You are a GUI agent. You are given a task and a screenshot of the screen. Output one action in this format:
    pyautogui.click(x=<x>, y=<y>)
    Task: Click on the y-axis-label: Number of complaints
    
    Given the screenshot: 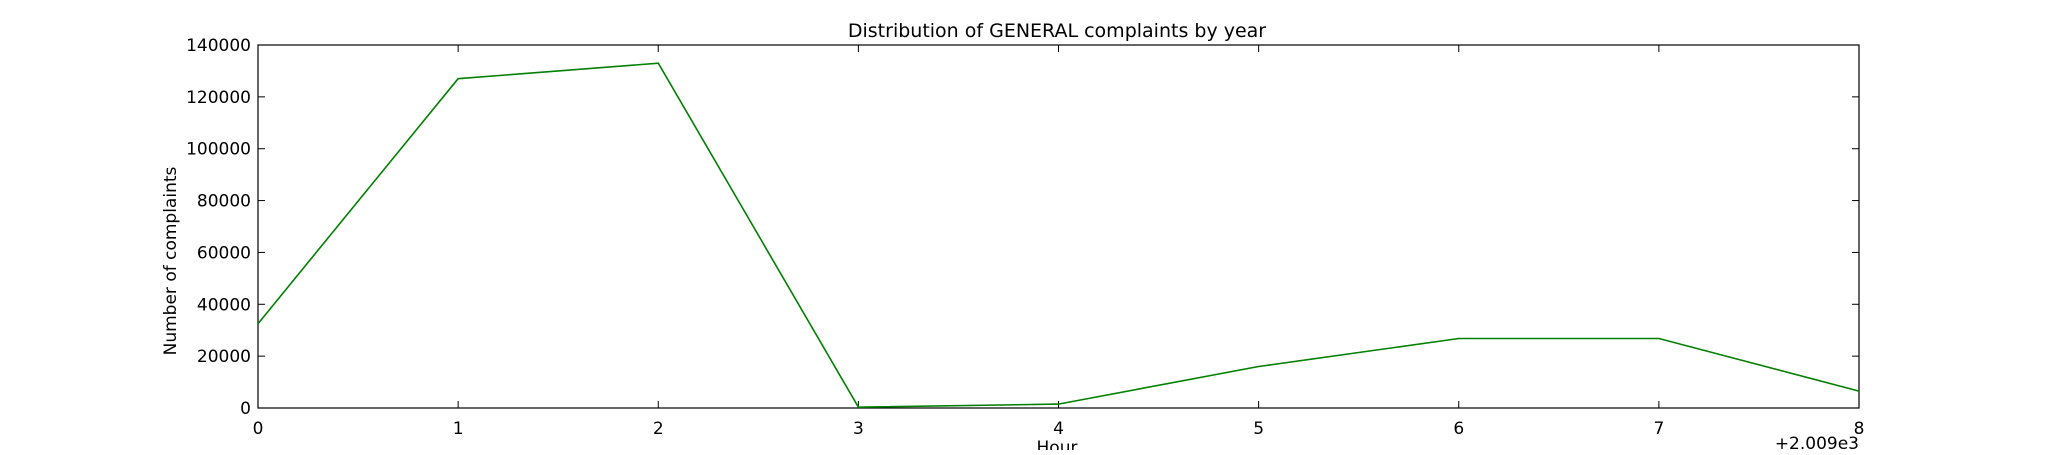 What is the action you would take?
    pyautogui.click(x=171, y=260)
    